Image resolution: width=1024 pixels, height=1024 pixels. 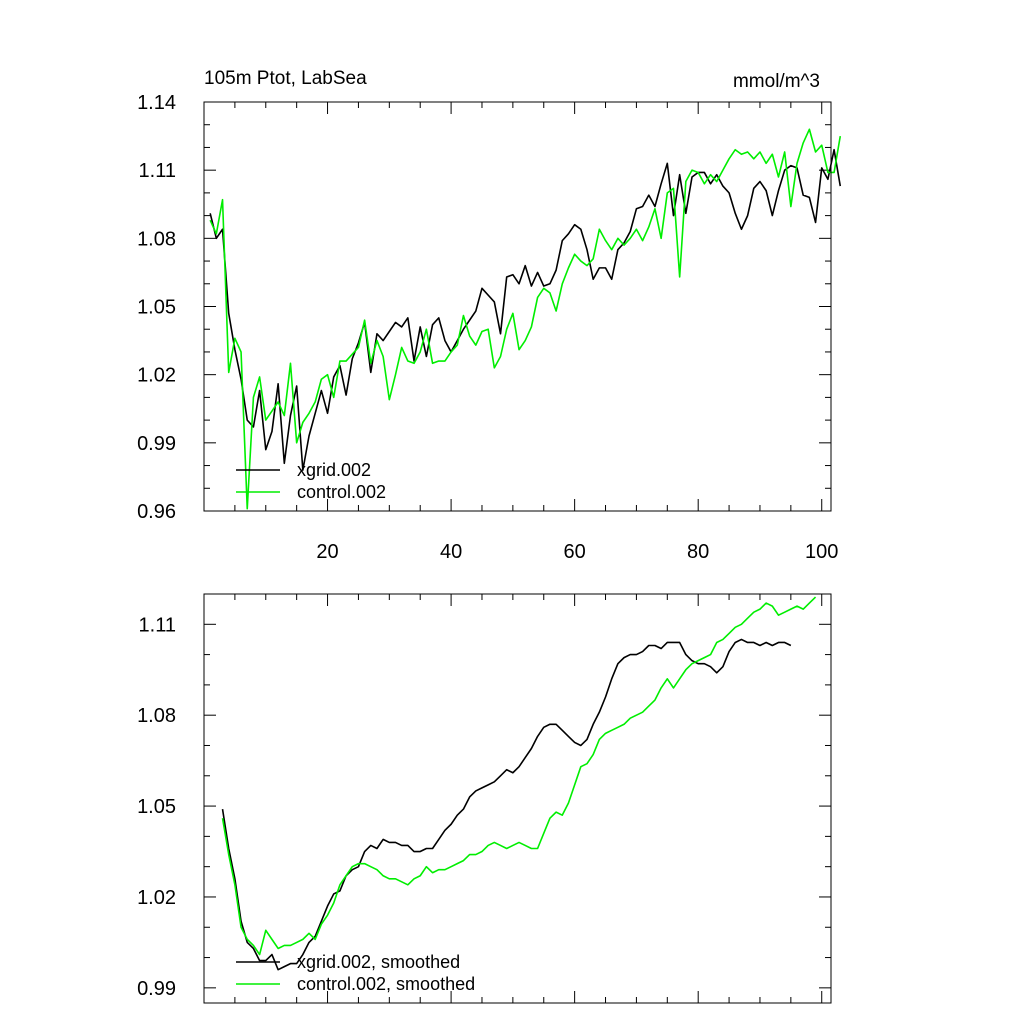 I want to click on chart-title: 105m Ptot, LabSea, so click(x=285, y=78).